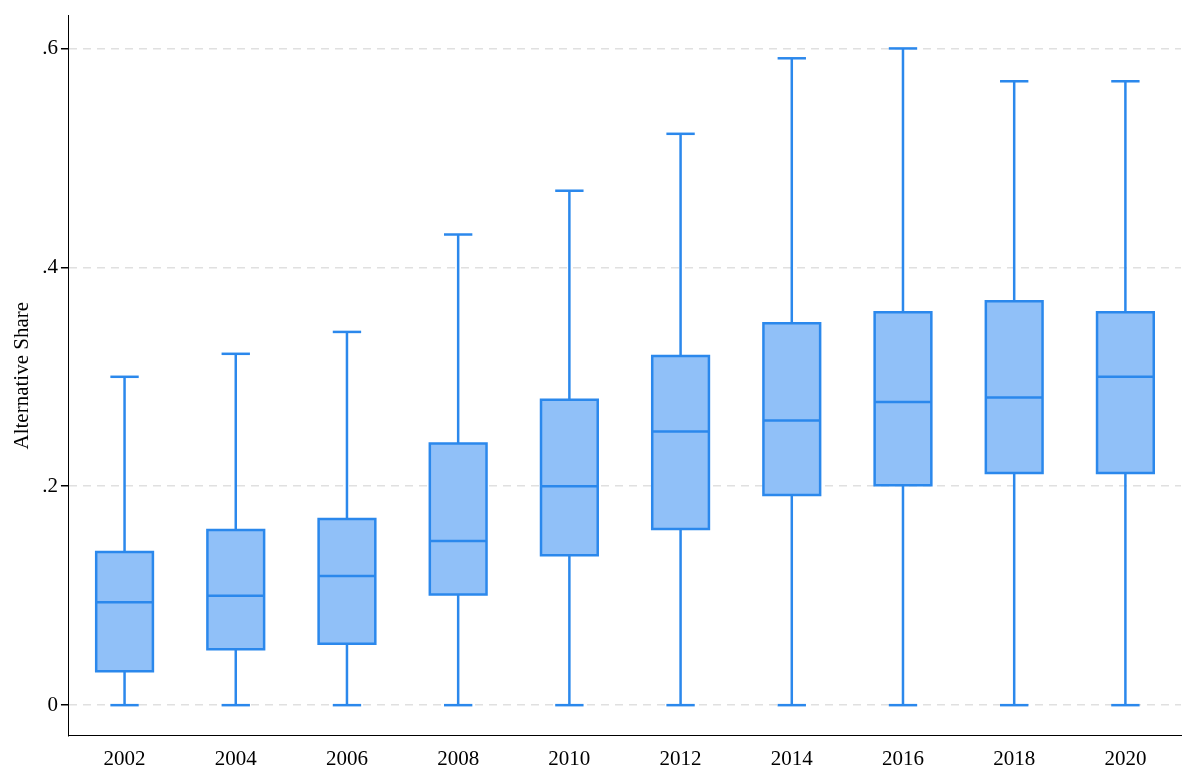  Describe the element at coordinates (1125, 757) in the screenshot. I see `x-tick-label: 2020` at that location.